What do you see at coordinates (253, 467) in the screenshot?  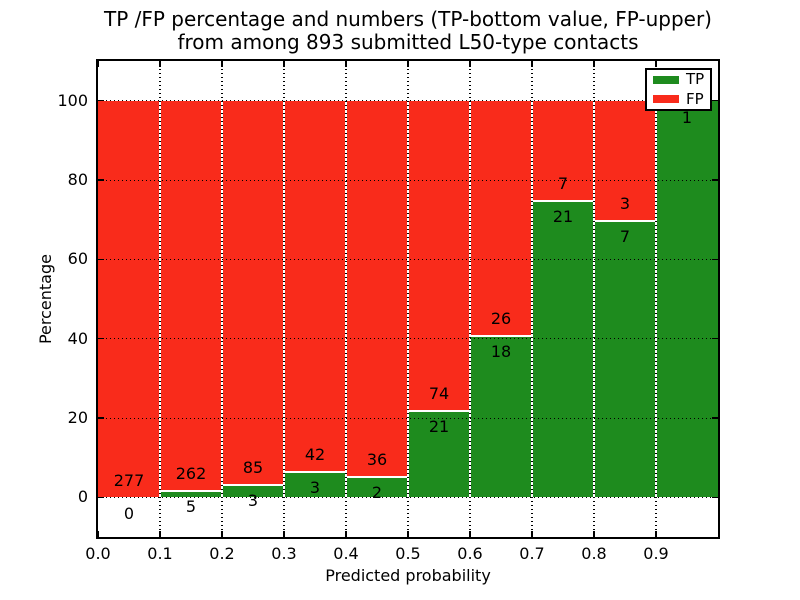 I see `fp-count-label: 85` at bounding box center [253, 467].